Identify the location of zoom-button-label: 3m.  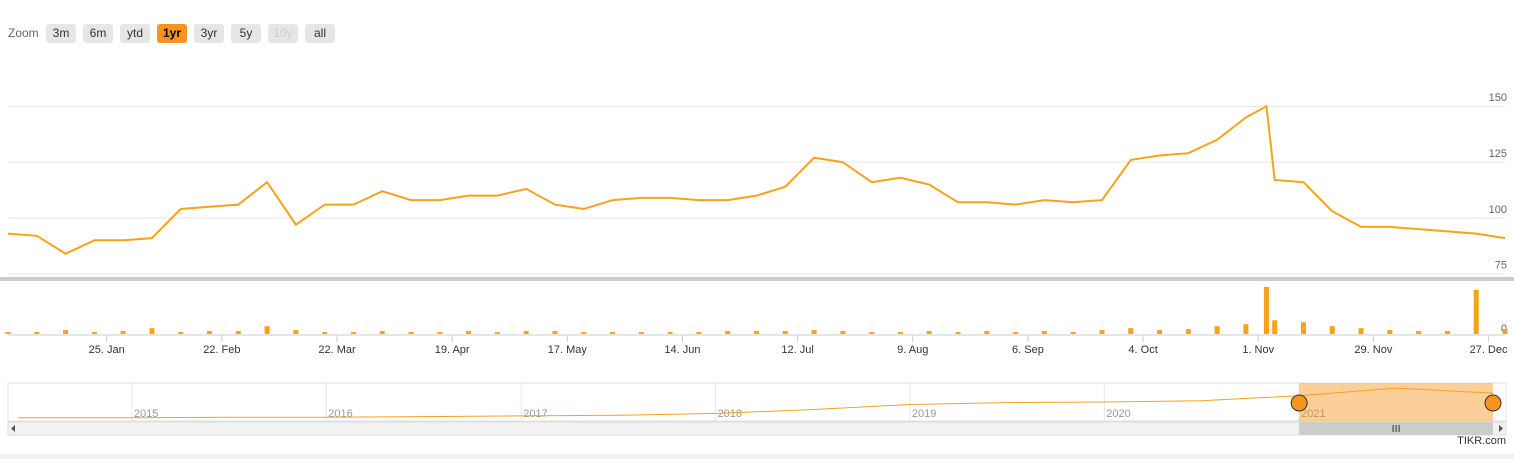
(61, 33).